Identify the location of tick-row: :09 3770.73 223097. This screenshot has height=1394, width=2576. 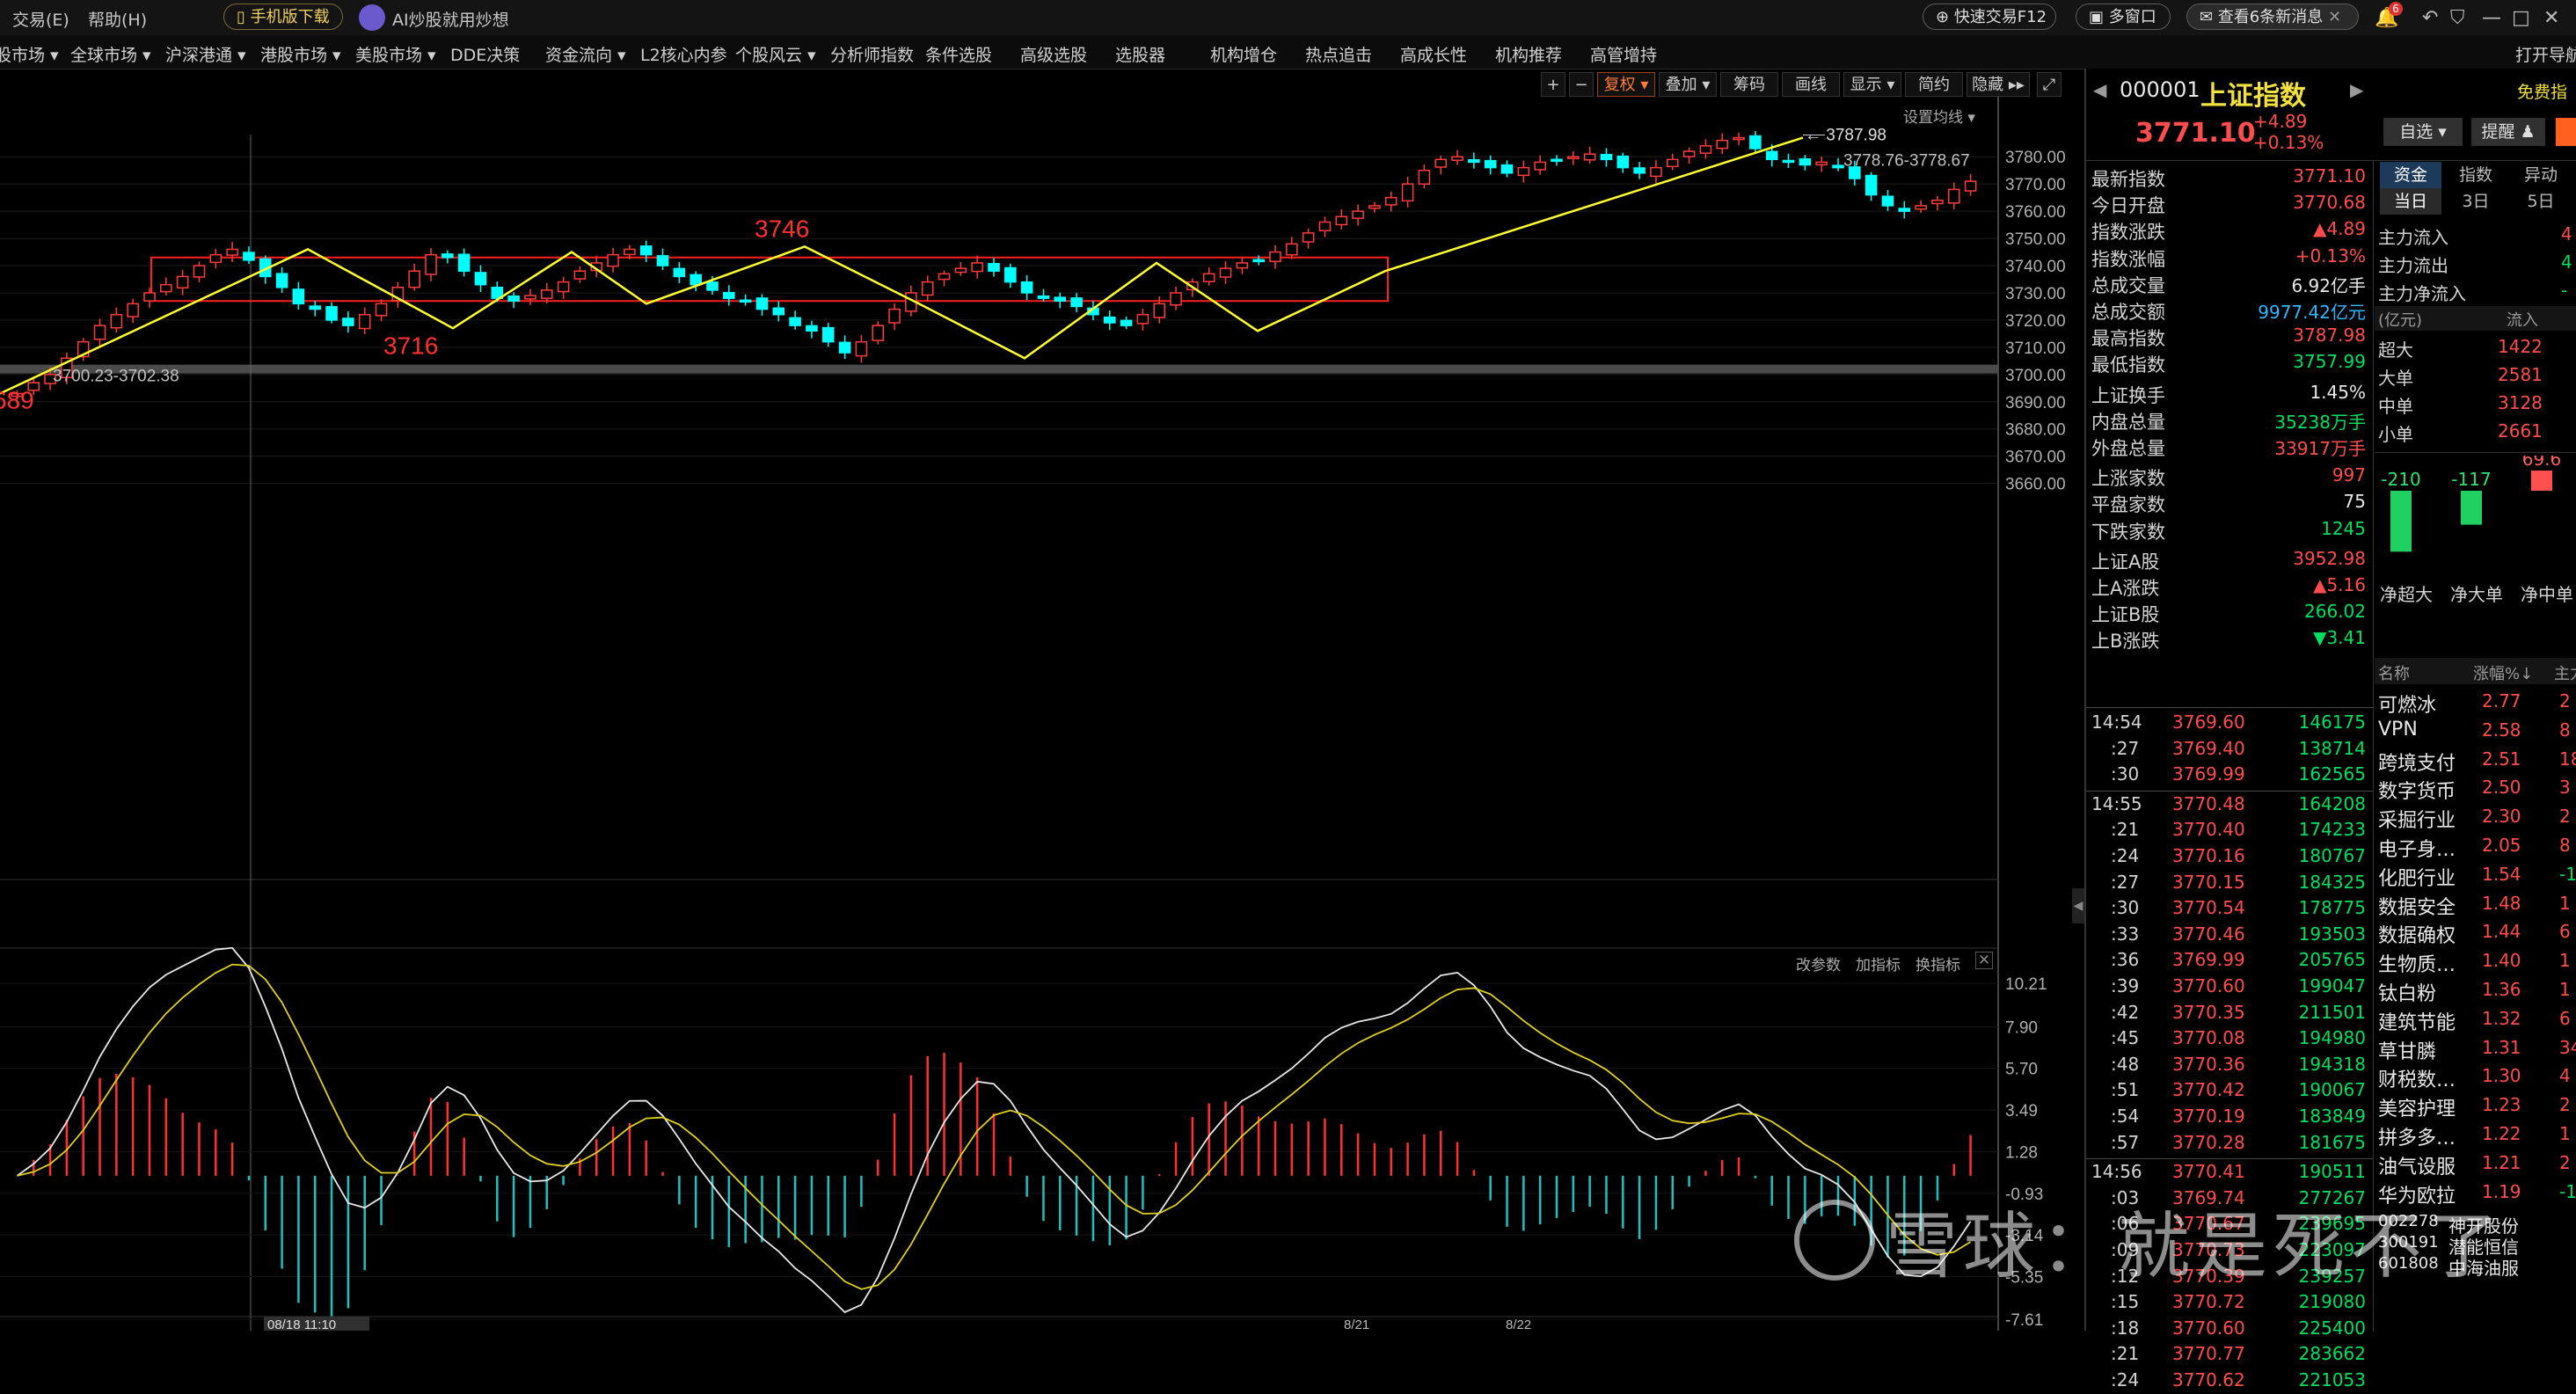
(2229, 1251).